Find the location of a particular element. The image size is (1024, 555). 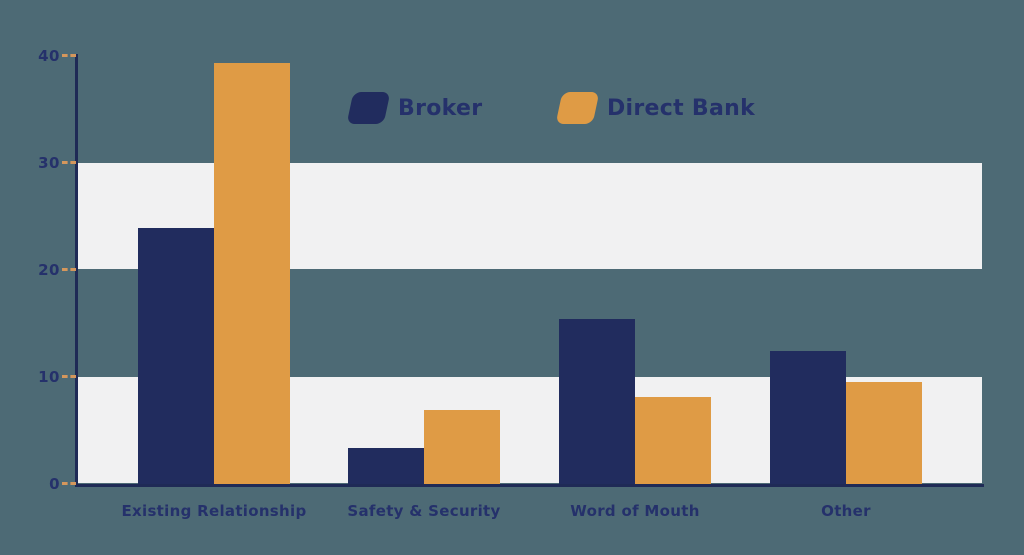

y-tick-label-20: 20 is located at coordinates (49, 270).